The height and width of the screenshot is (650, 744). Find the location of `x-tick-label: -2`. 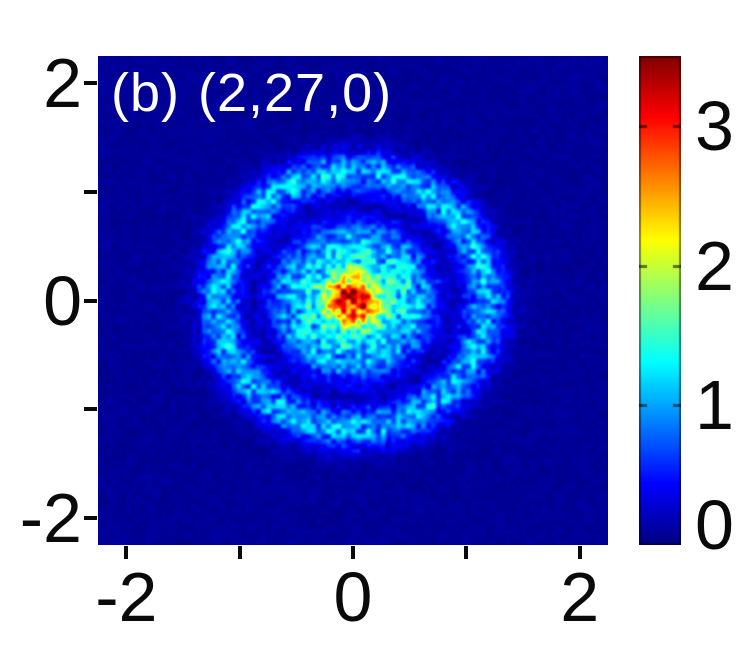

x-tick-label: -2 is located at coordinates (126, 597).